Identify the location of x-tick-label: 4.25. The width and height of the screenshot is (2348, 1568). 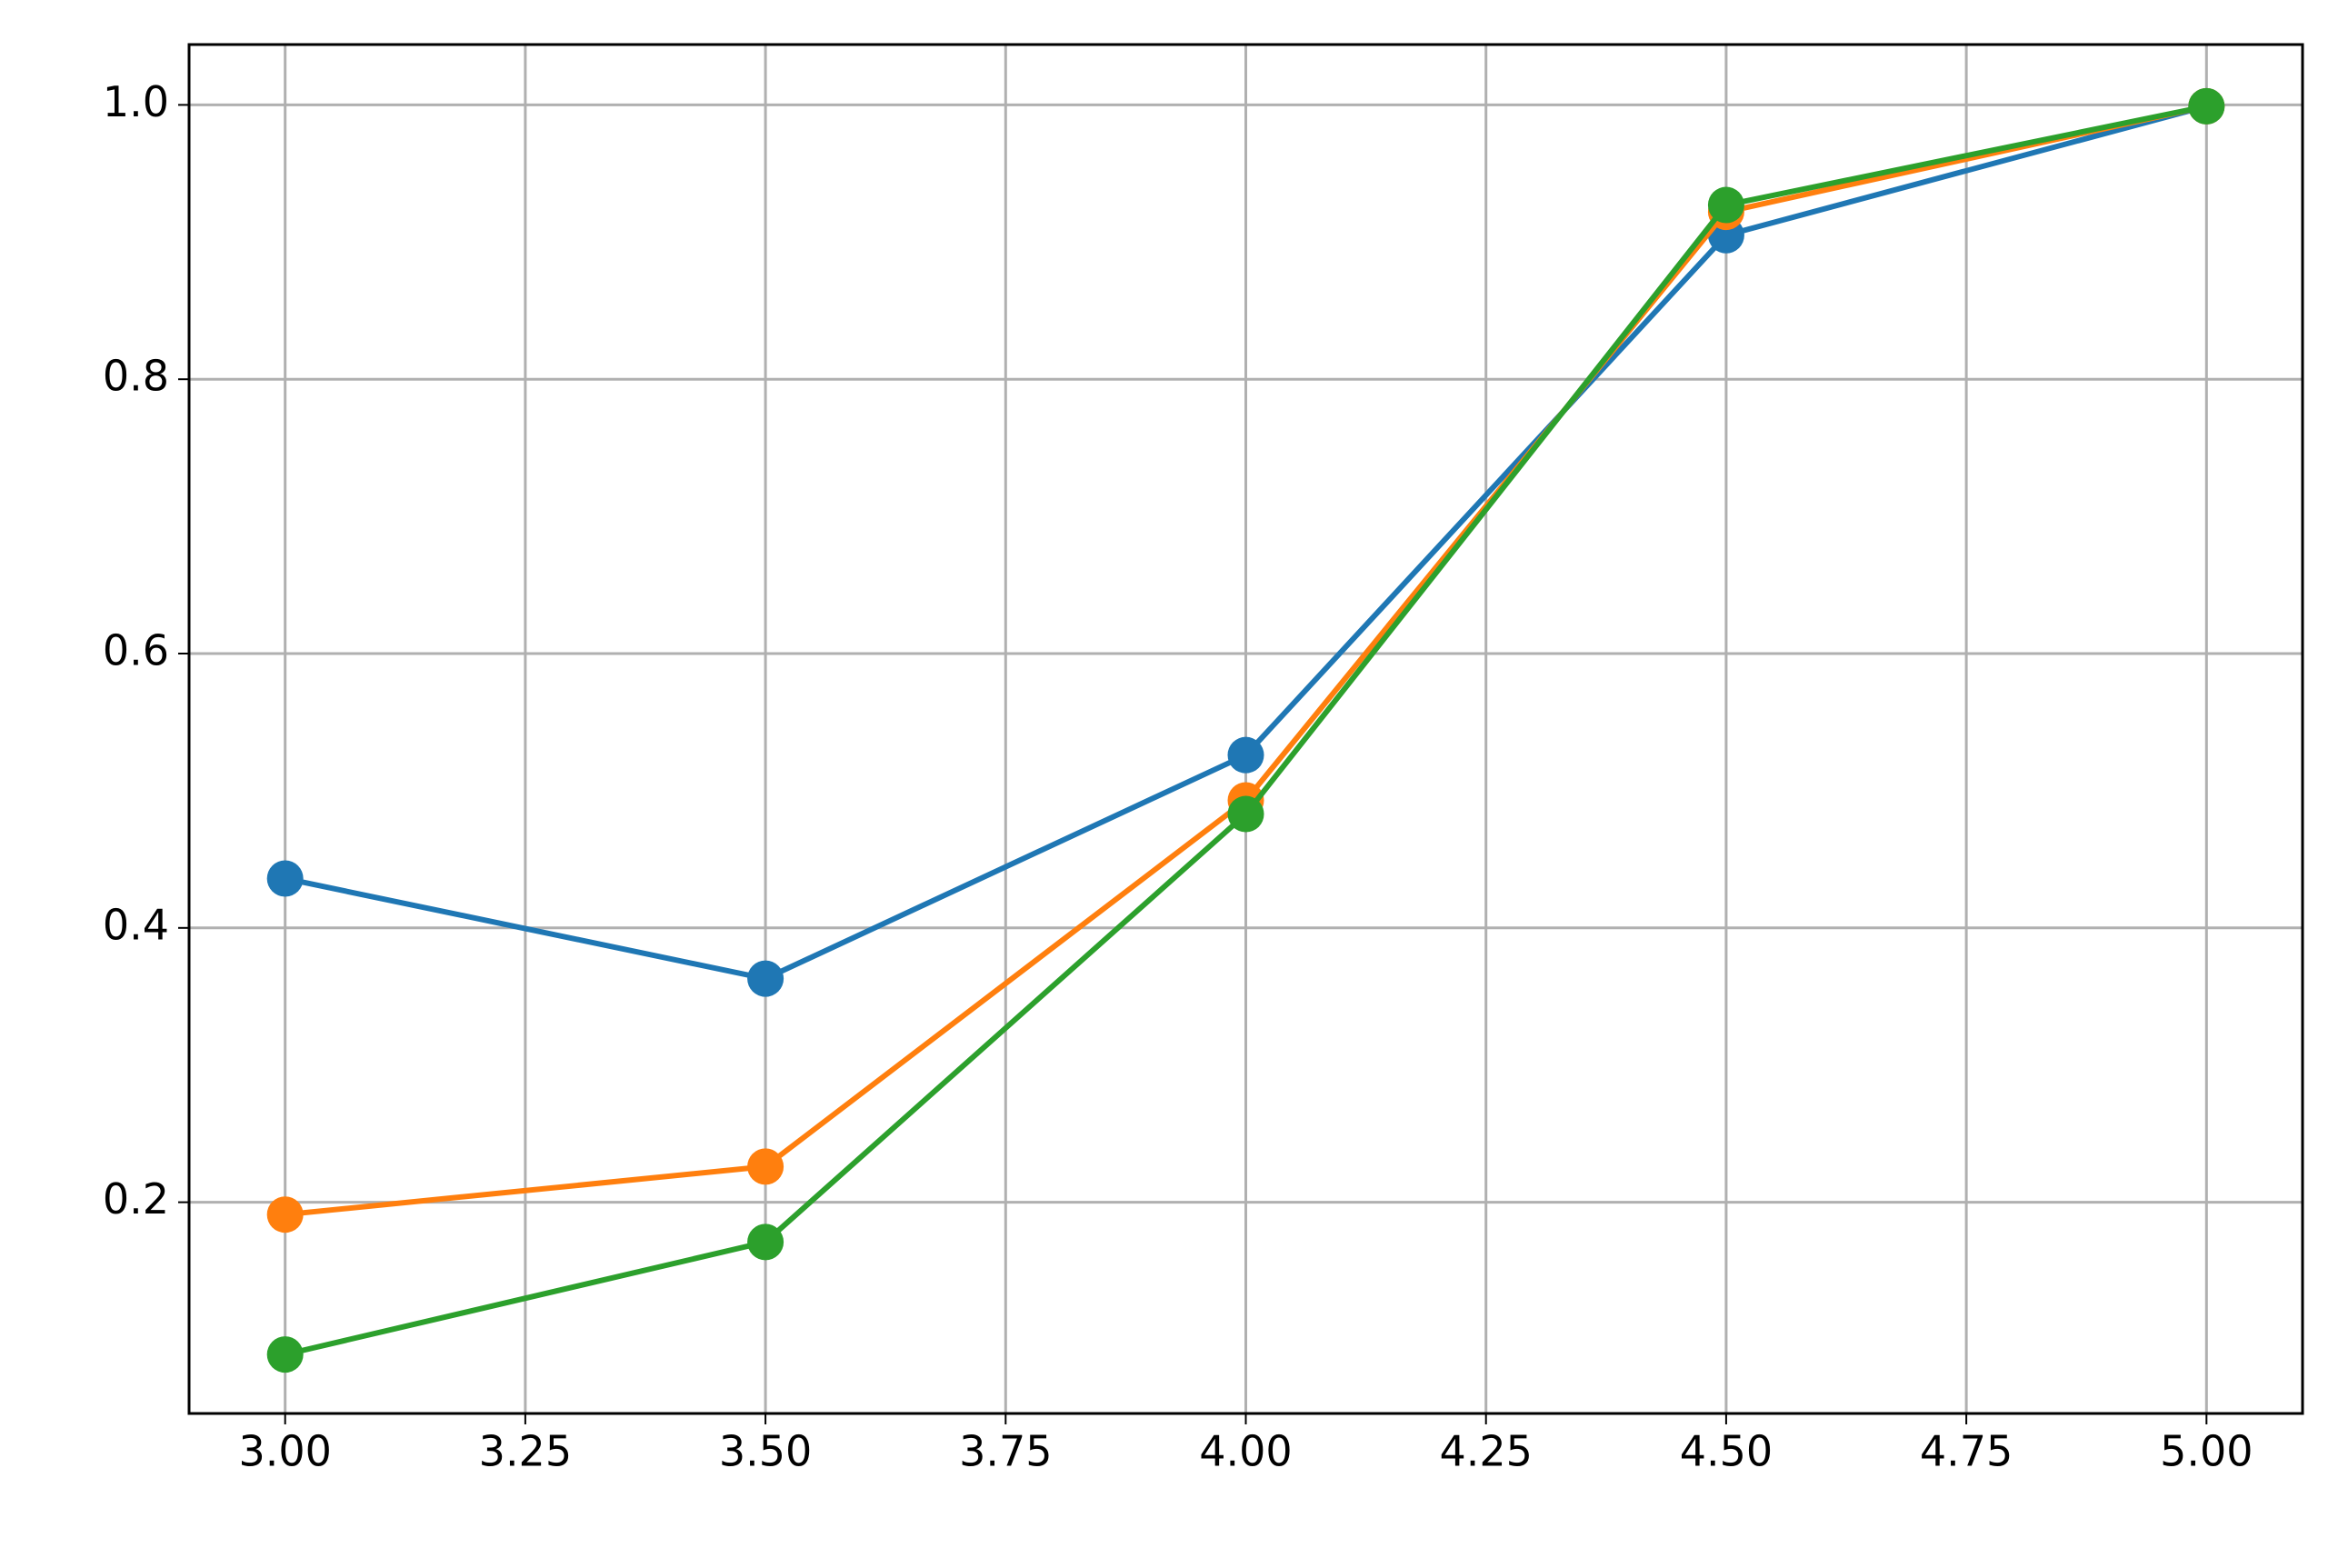
(1486, 1452).